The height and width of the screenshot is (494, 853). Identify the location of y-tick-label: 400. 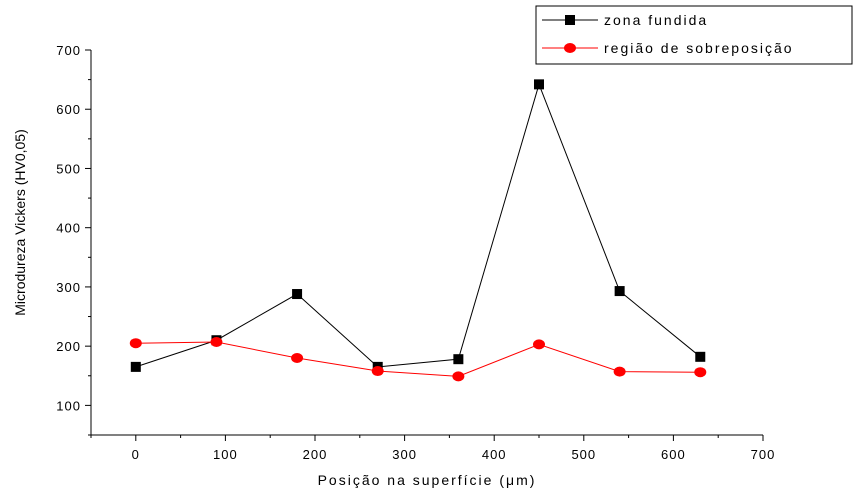
(68, 228).